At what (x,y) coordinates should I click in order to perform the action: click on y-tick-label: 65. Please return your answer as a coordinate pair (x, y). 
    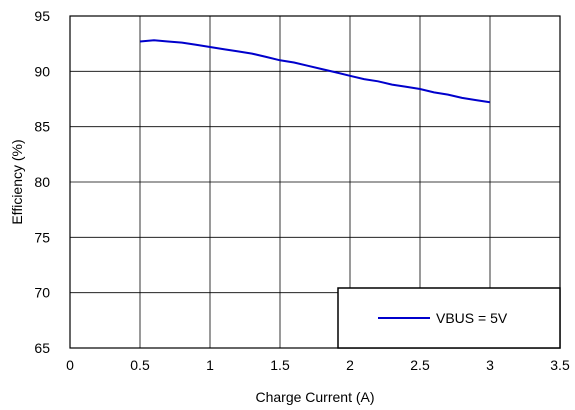
    Looking at the image, I should click on (42, 348).